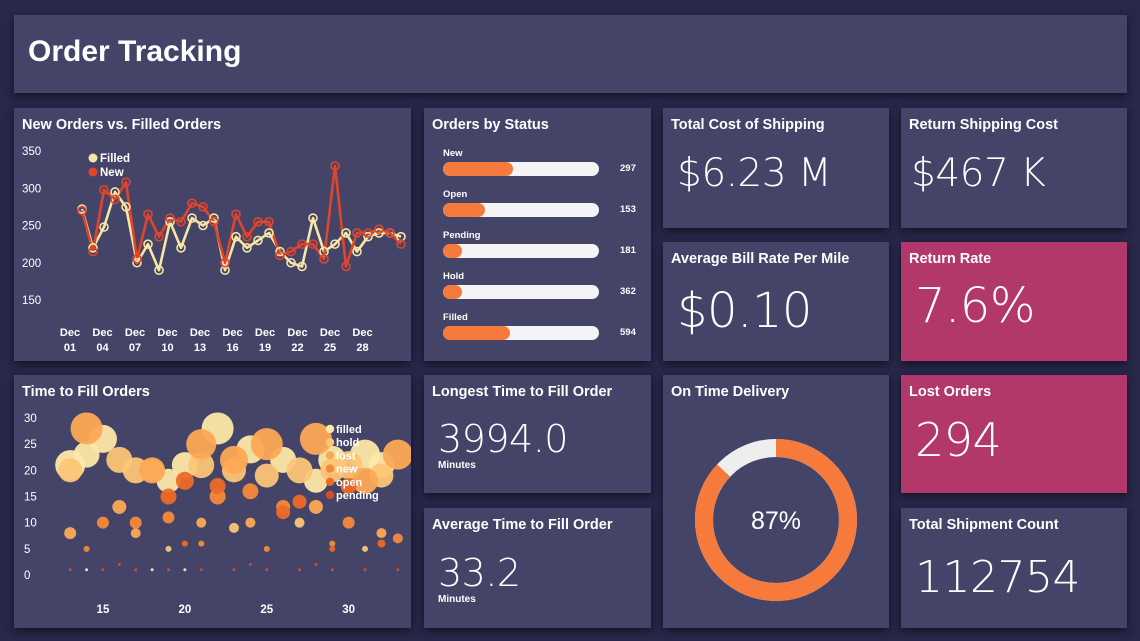  Describe the element at coordinates (31, 301) in the screenshot. I see `y-tick-label: 150` at that location.